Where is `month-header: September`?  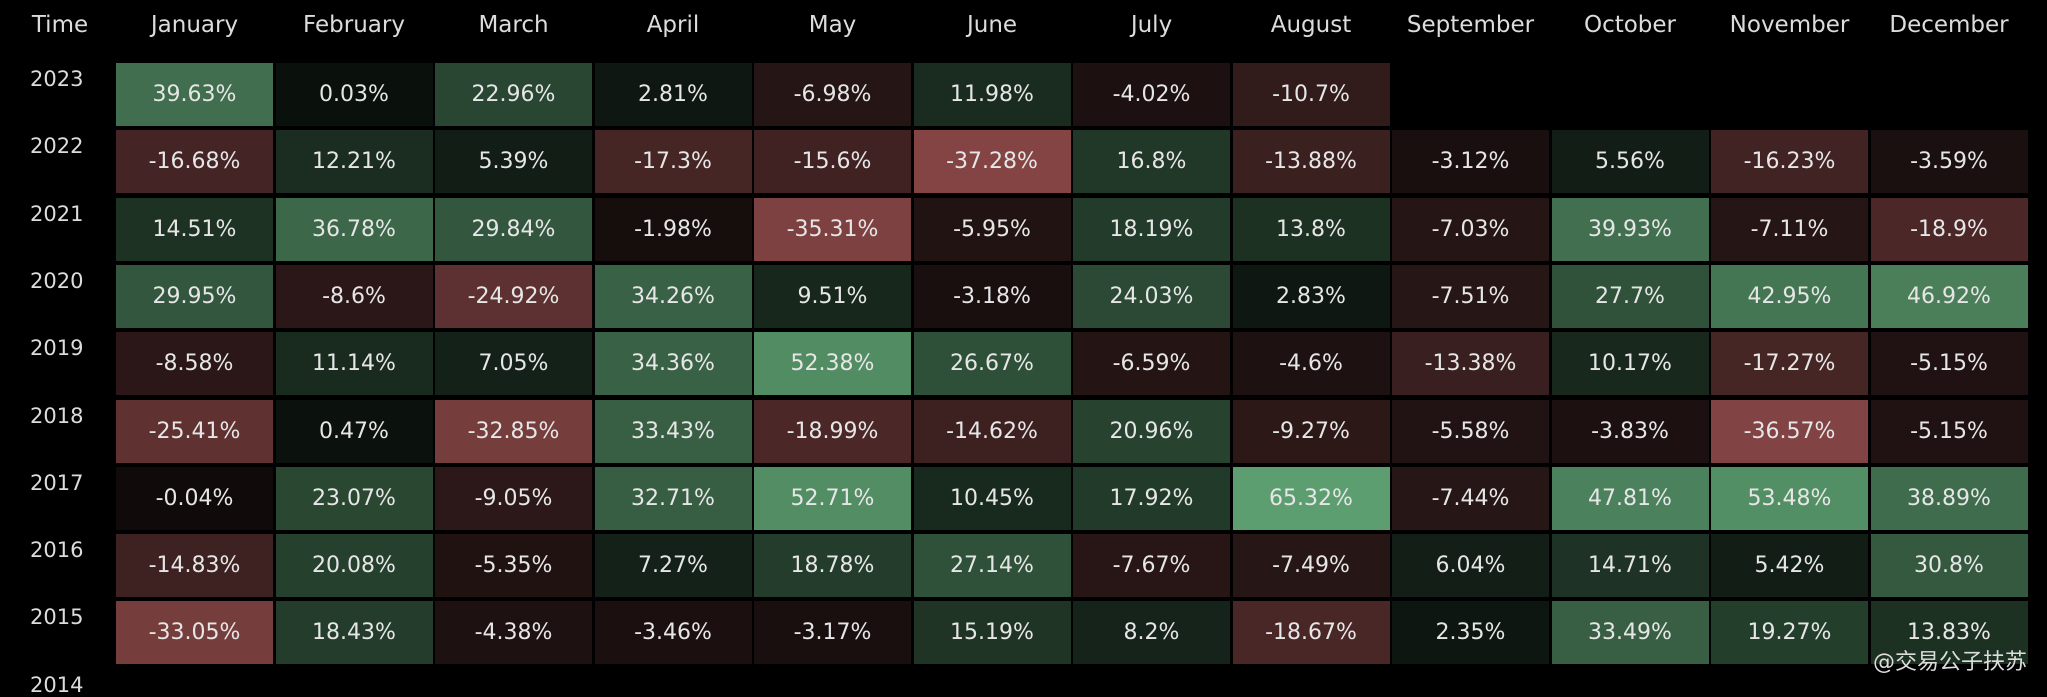
month-header: September is located at coordinates (1470, 25).